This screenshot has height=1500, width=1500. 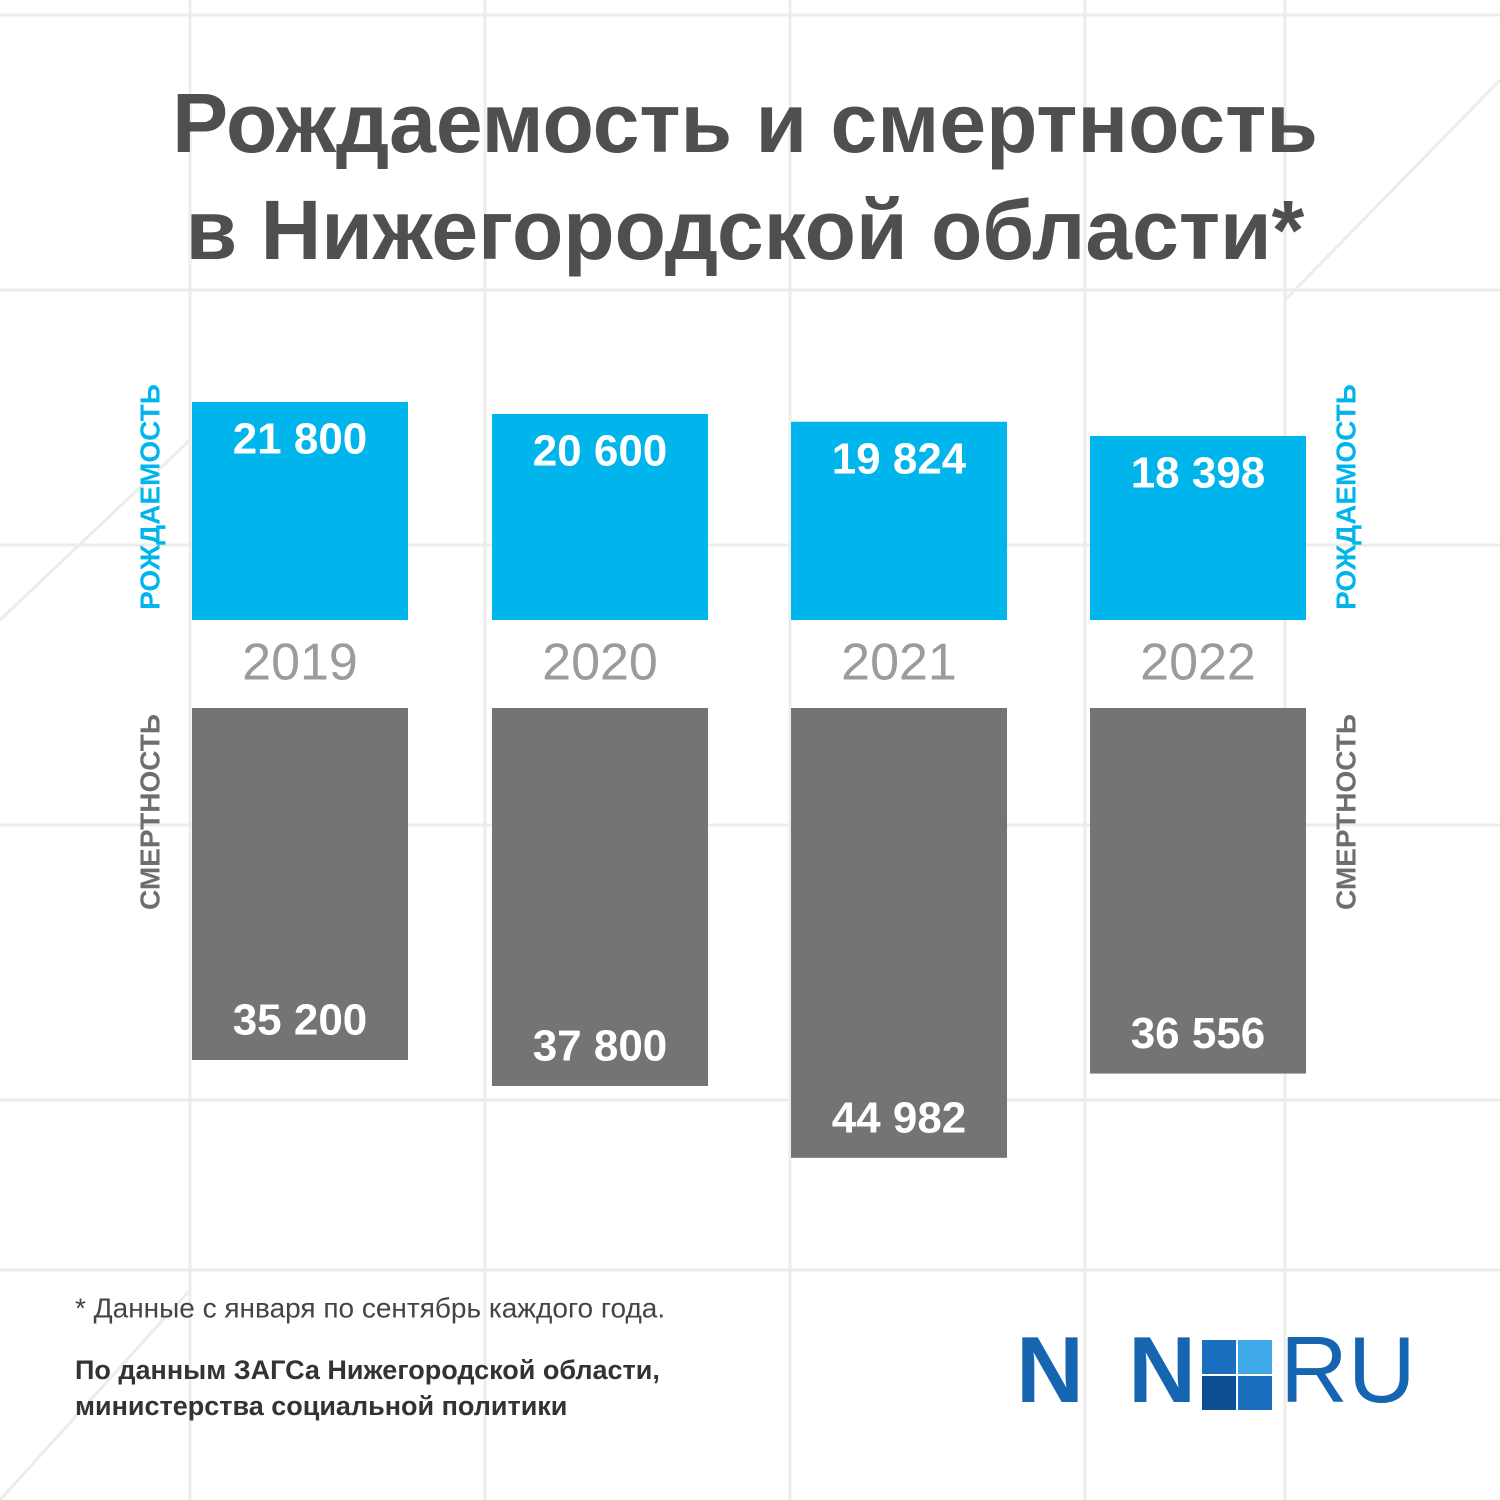 I want to click on value-label: 19 824, so click(x=899, y=458).